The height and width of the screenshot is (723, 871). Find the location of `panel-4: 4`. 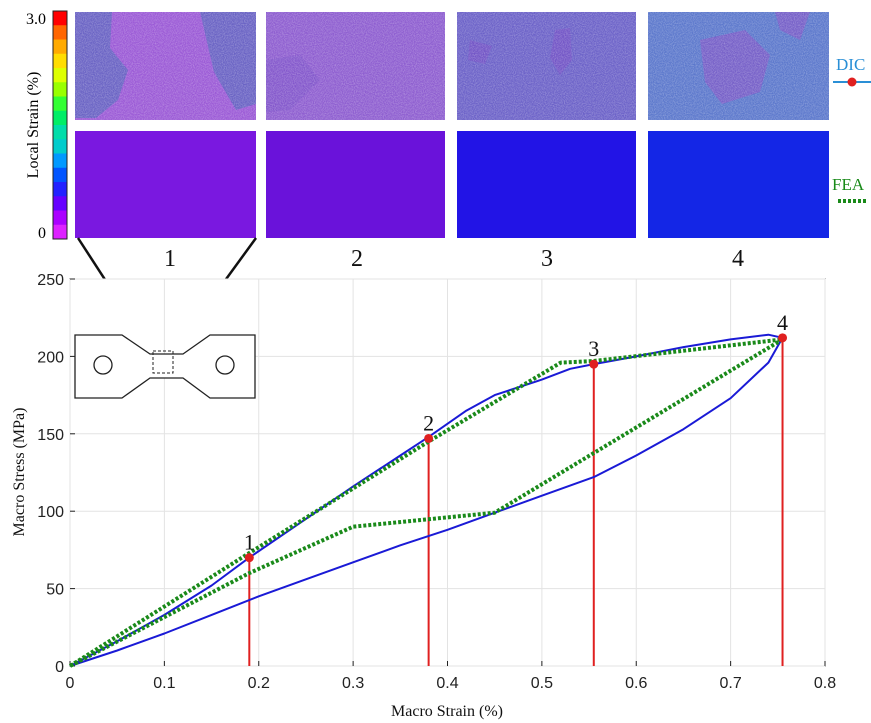

panel-4: 4 is located at coordinates (738, 142).